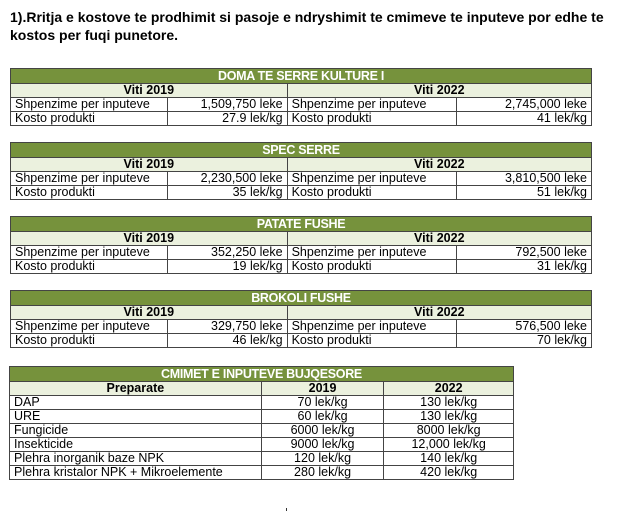 The image size is (624, 514). What do you see at coordinates (322, 458) in the screenshot?
I see `price-cell: 120 lek/kg` at bounding box center [322, 458].